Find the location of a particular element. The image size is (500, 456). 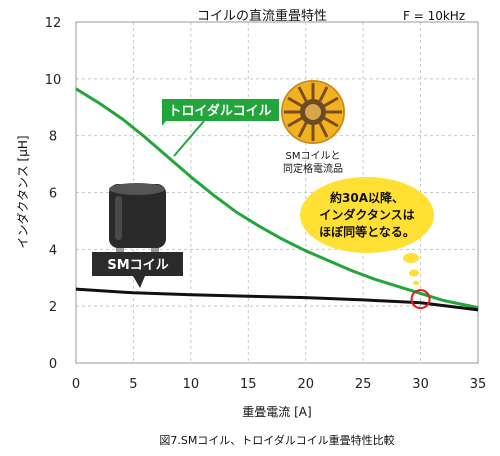

toroidal-coil-image is located at coordinates (313, 112).